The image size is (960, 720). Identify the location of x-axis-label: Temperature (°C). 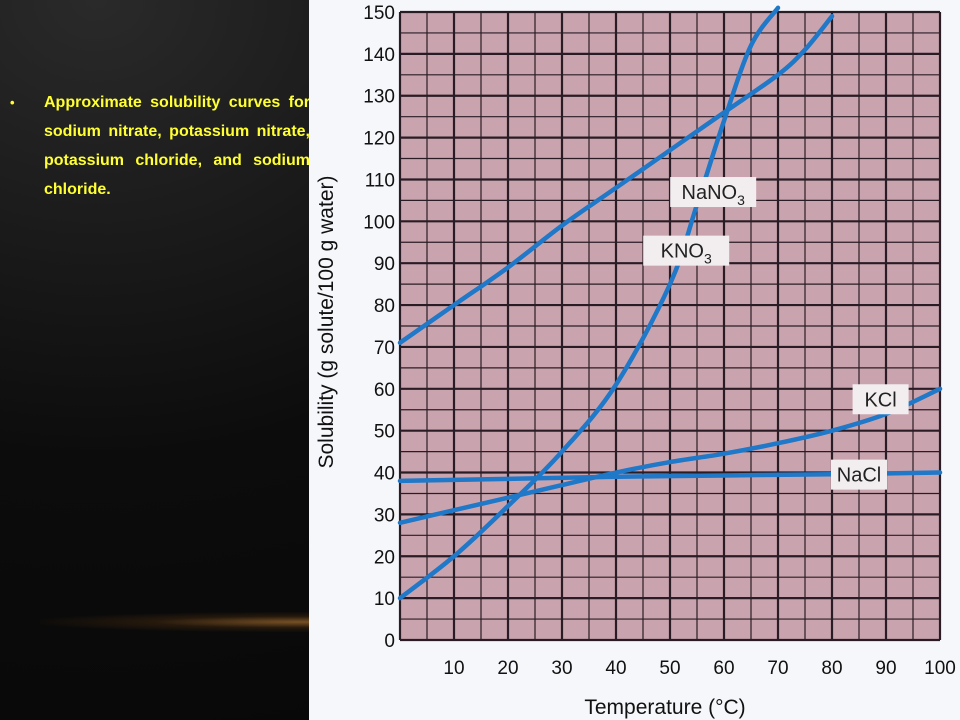
(664, 707).